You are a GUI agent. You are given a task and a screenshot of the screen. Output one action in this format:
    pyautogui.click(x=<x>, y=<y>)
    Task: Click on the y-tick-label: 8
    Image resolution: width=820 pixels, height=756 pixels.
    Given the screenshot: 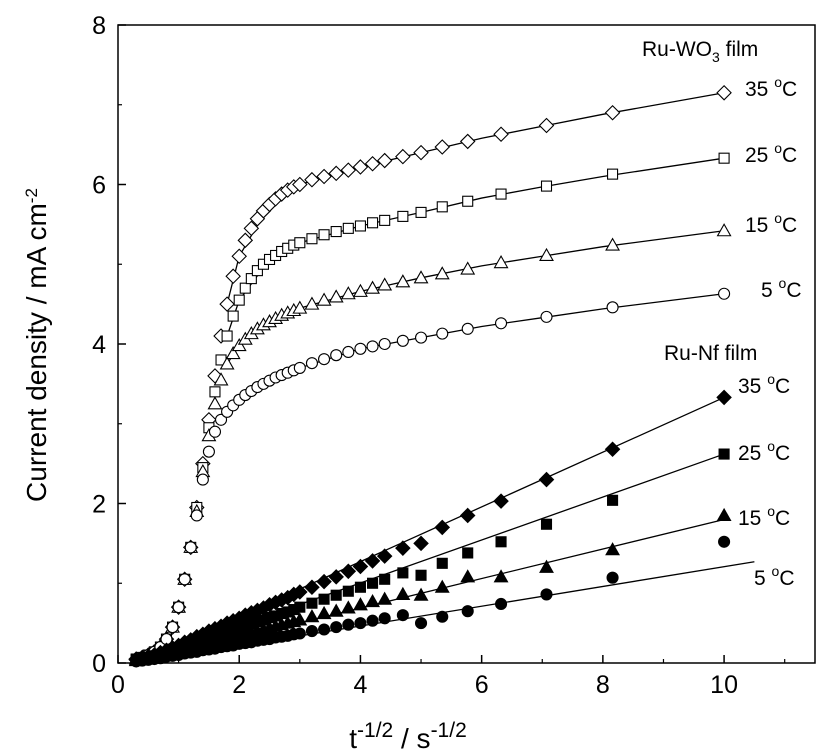 What is the action you would take?
    pyautogui.click(x=99, y=26)
    